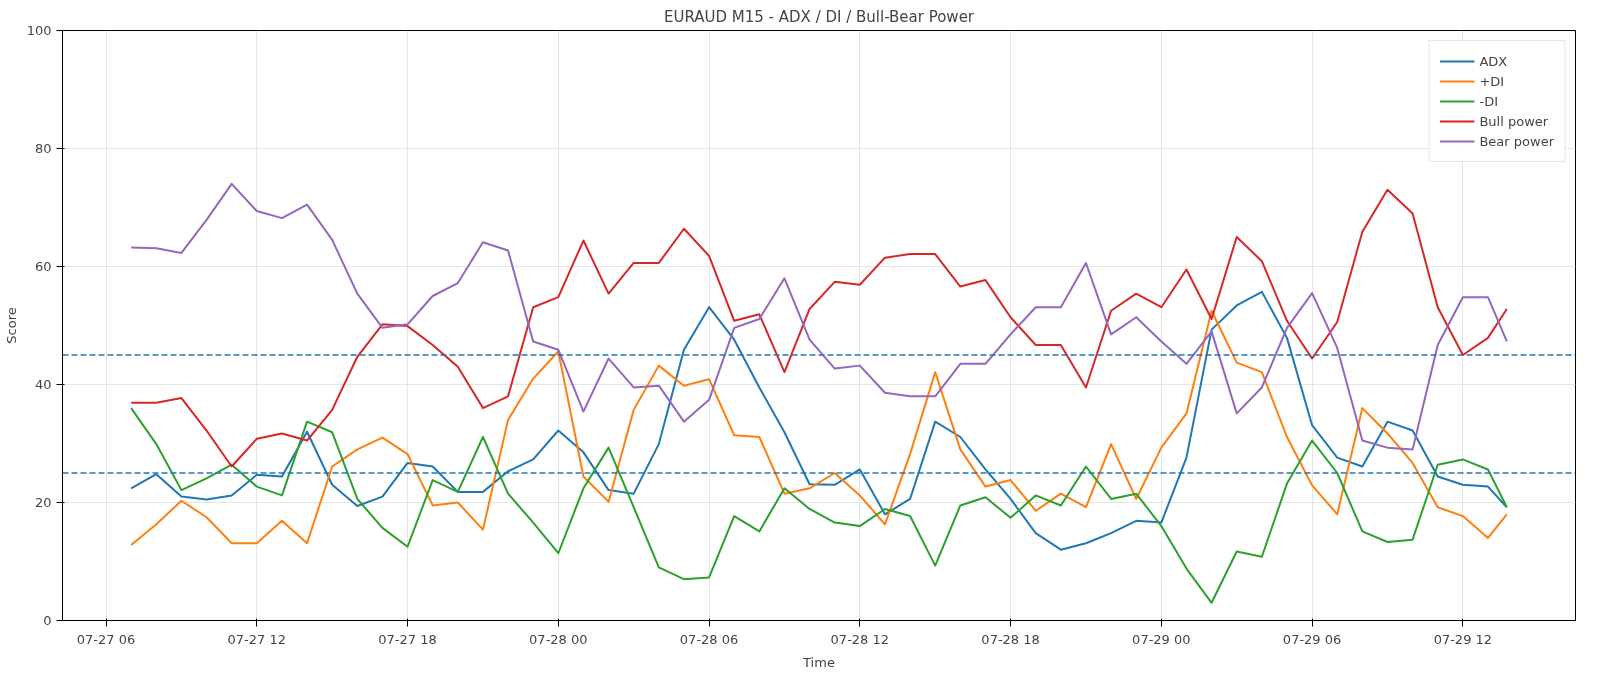 The width and height of the screenshot is (1600, 686). Describe the element at coordinates (43, 502) in the screenshot. I see `y-tick-label: 20` at that location.